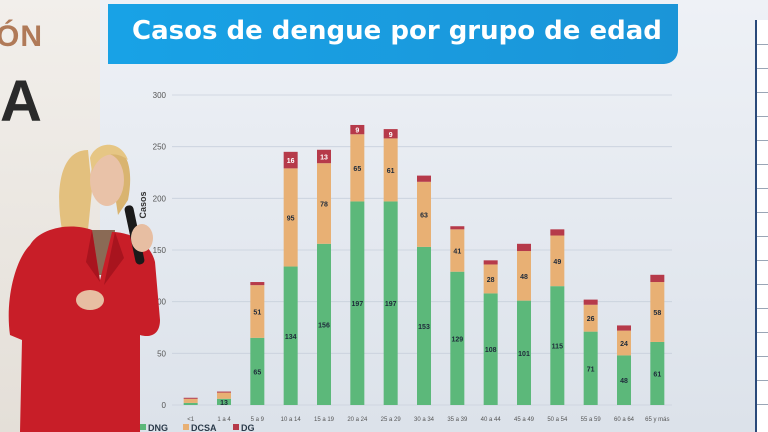  I want to click on bar-value-label: 197, so click(357, 304).